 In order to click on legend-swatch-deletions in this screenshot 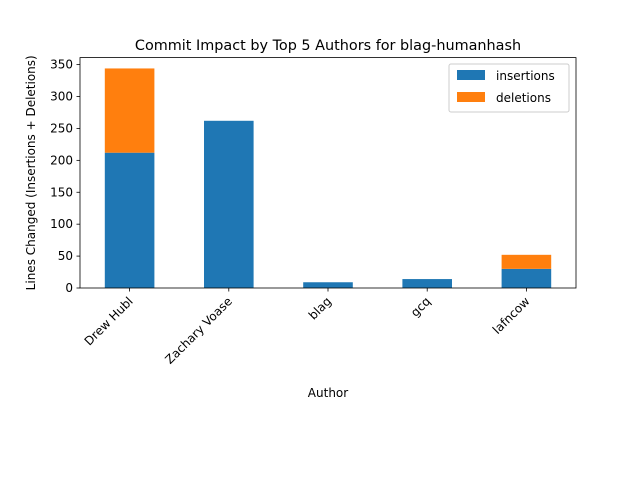, I will do `click(471, 97)`.